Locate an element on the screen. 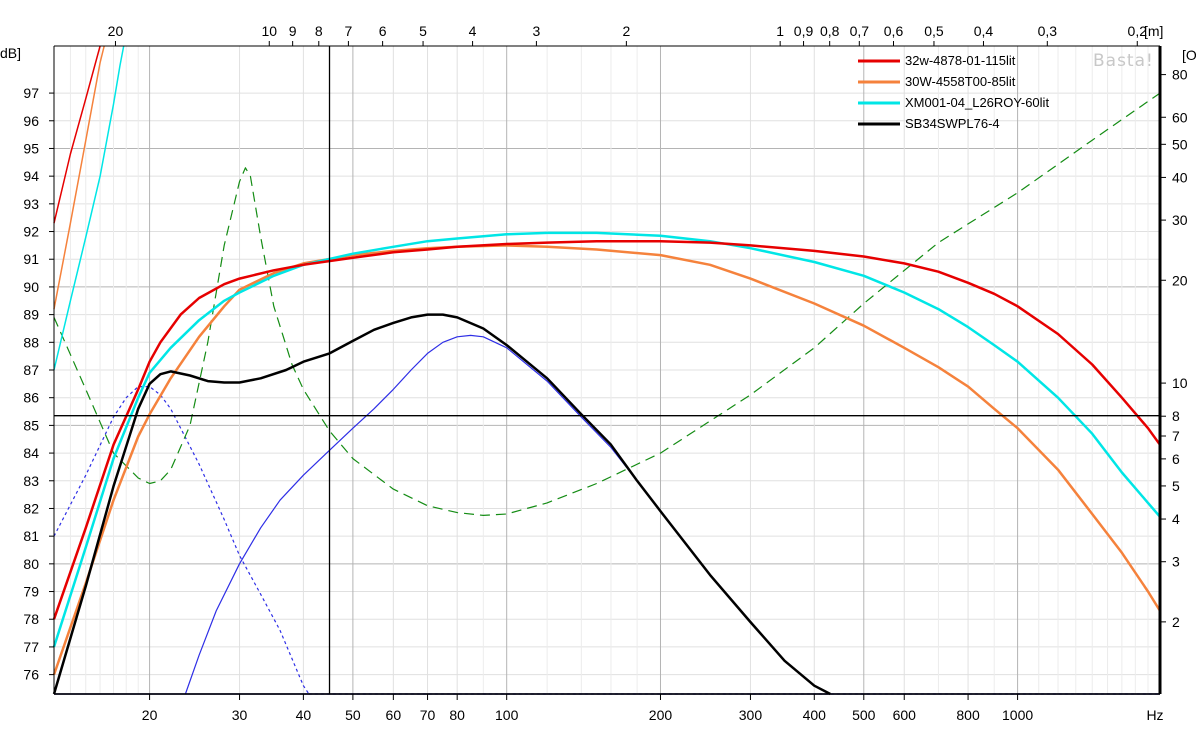 Image resolution: width=1196 pixels, height=735 pixels. x-tick-label: 40 is located at coordinates (304, 715).